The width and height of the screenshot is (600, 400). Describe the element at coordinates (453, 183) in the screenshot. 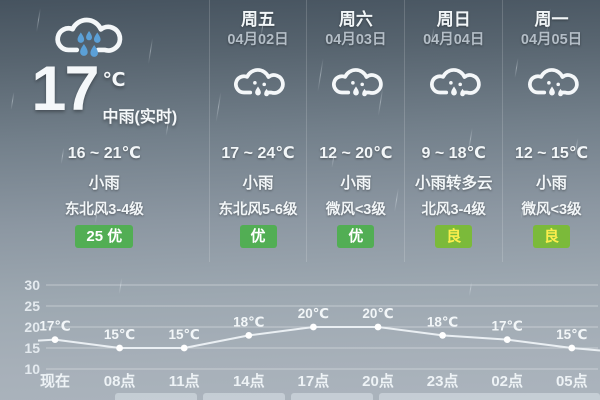

I see `condition-label: 小雨转多云` at that location.